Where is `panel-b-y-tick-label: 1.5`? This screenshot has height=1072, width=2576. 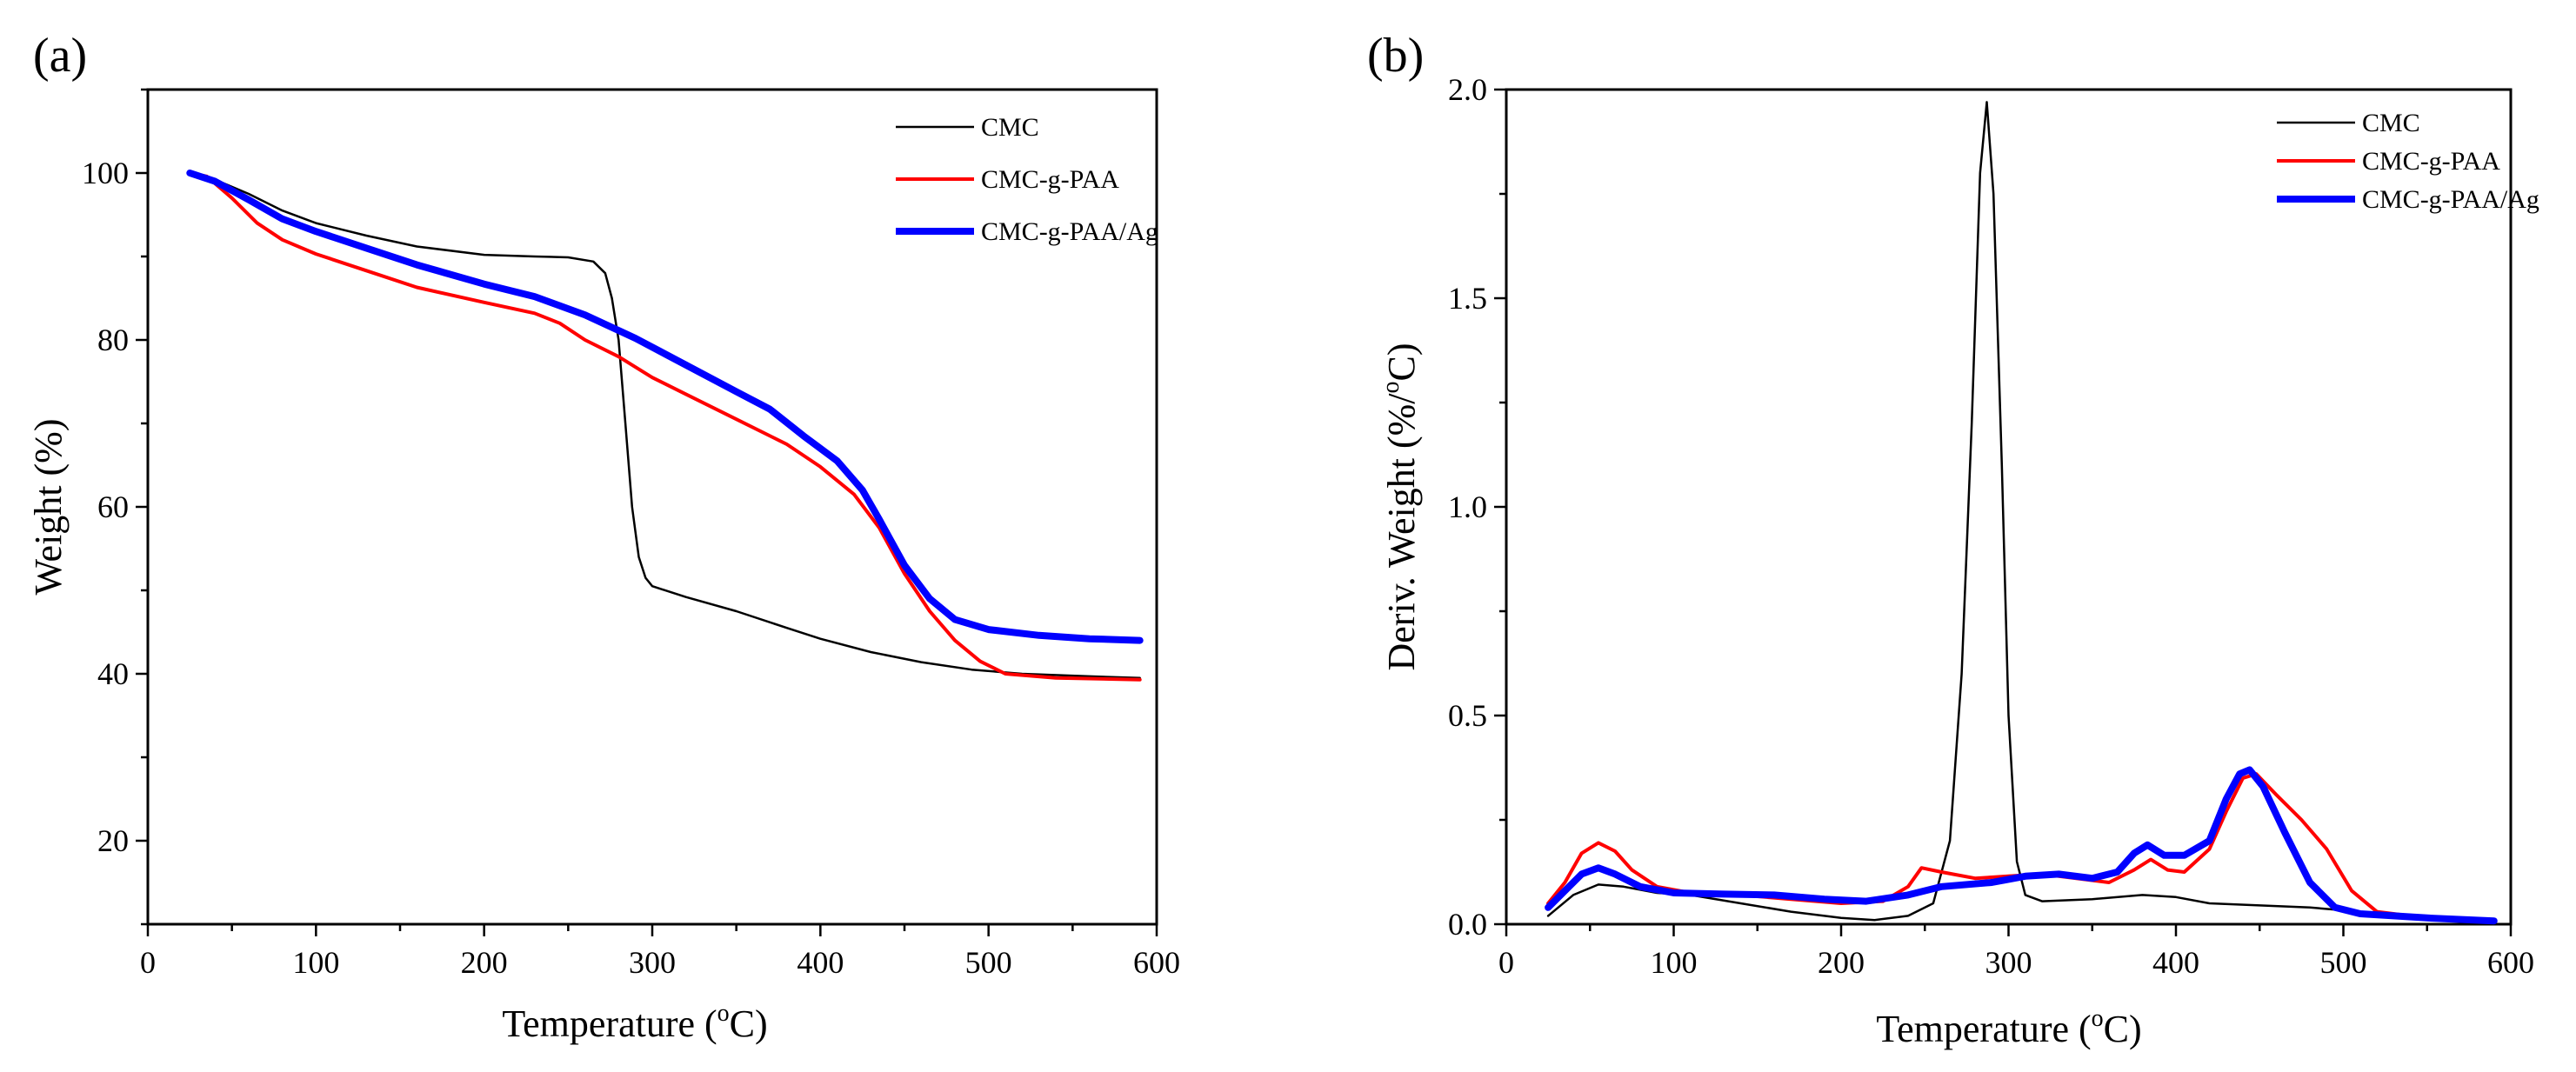
panel-b-y-tick-label: 1.5 is located at coordinates (1467, 298).